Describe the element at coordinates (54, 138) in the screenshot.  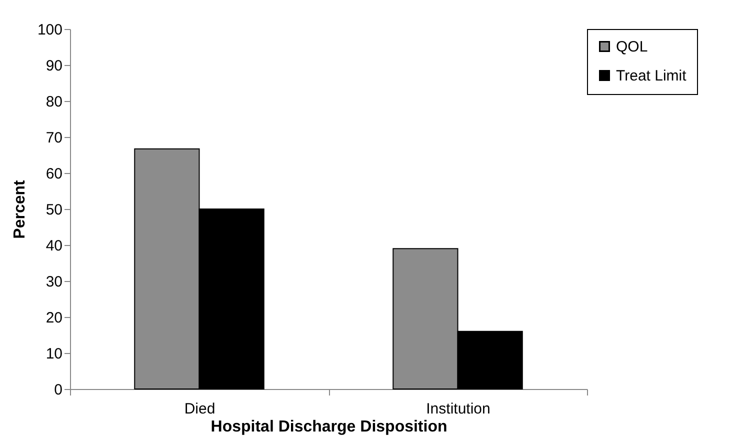
I see `y-tick-label: 70` at that location.